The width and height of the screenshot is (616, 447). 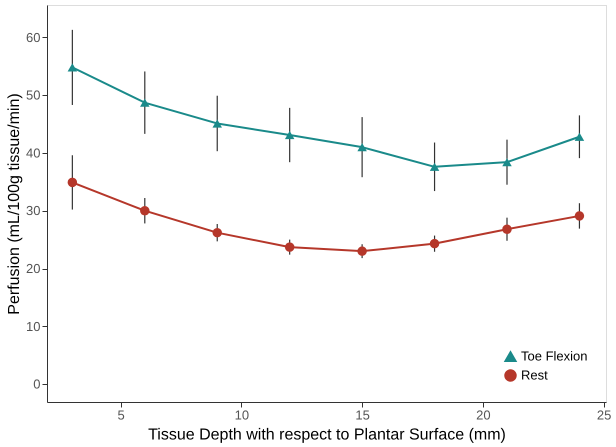 What do you see at coordinates (554, 356) in the screenshot?
I see `legend-label: Toe Flexion` at bounding box center [554, 356].